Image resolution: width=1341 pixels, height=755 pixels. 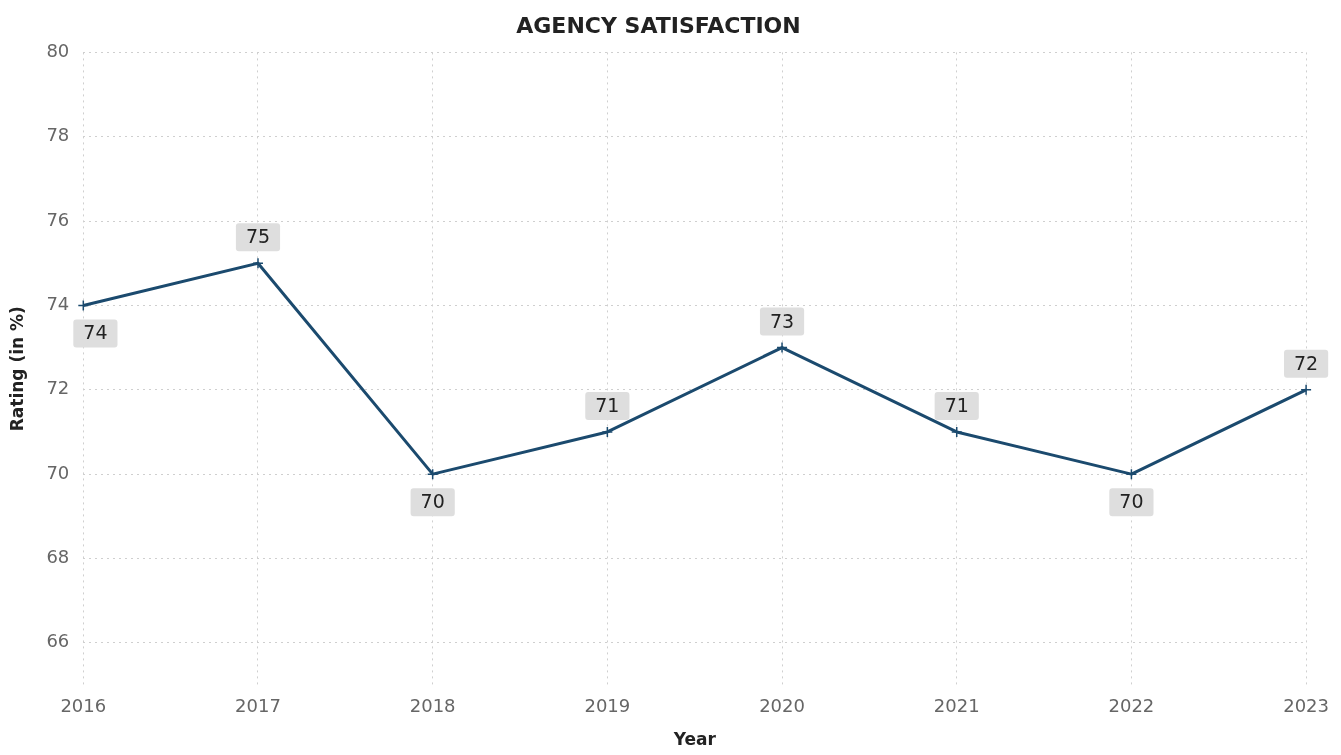 I want to click on y-tick-label: 66, so click(x=58, y=641).